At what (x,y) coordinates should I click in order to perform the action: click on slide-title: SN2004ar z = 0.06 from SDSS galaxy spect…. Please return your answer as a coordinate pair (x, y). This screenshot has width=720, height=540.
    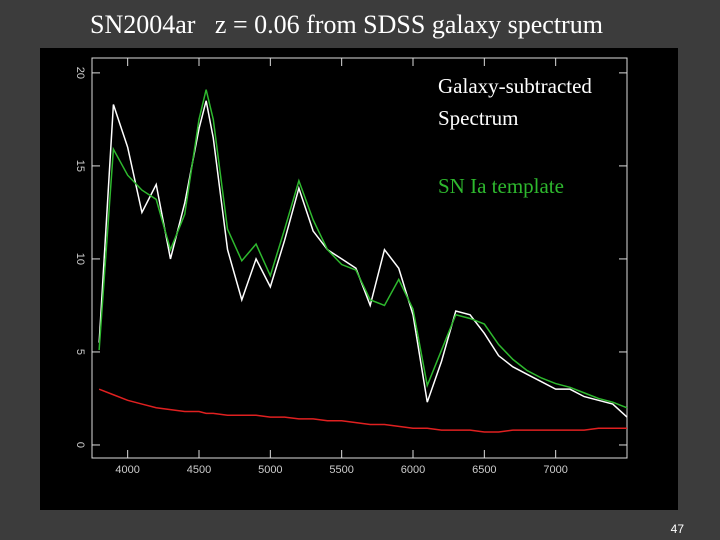
    Looking at the image, I should click on (346, 24).